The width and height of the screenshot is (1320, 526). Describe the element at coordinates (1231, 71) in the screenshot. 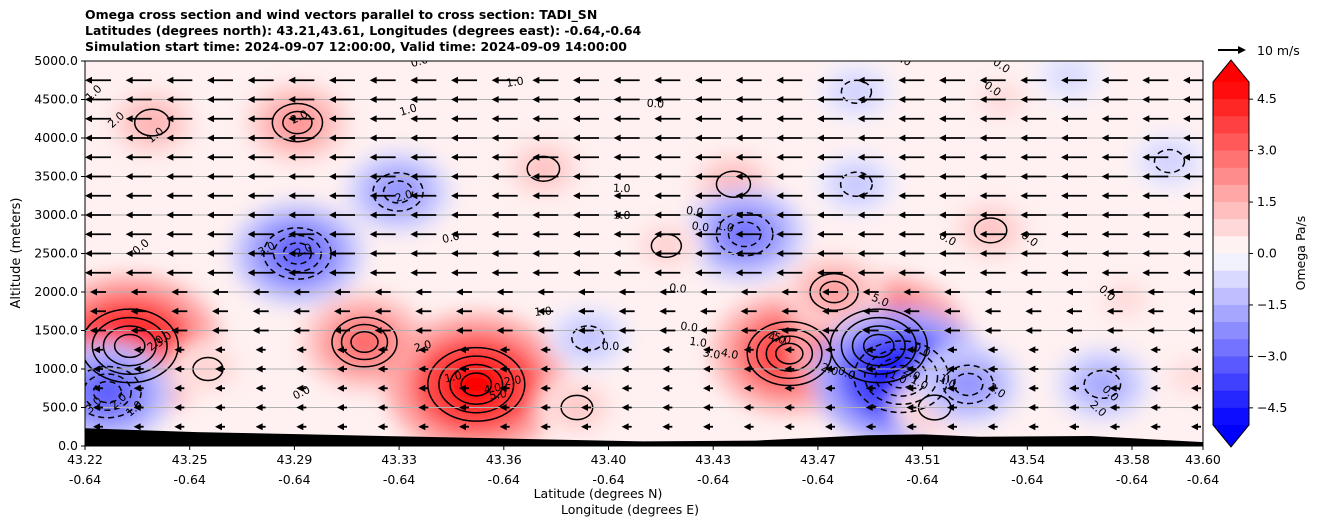

I see `colorbar-extend-top` at that location.